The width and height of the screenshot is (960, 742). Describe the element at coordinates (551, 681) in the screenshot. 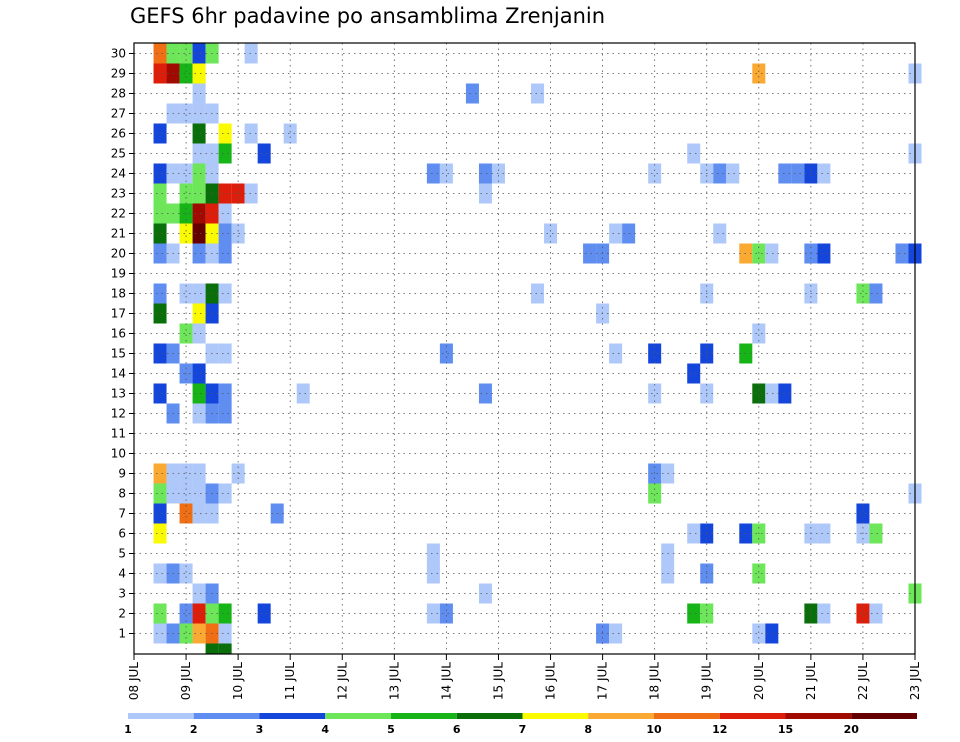

I see `x-tick-label: 16 JUL` at that location.